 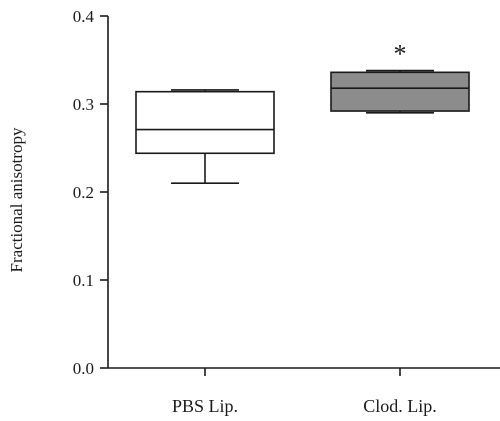 I want to click on y-tick-label: 0.0, so click(x=83, y=368).